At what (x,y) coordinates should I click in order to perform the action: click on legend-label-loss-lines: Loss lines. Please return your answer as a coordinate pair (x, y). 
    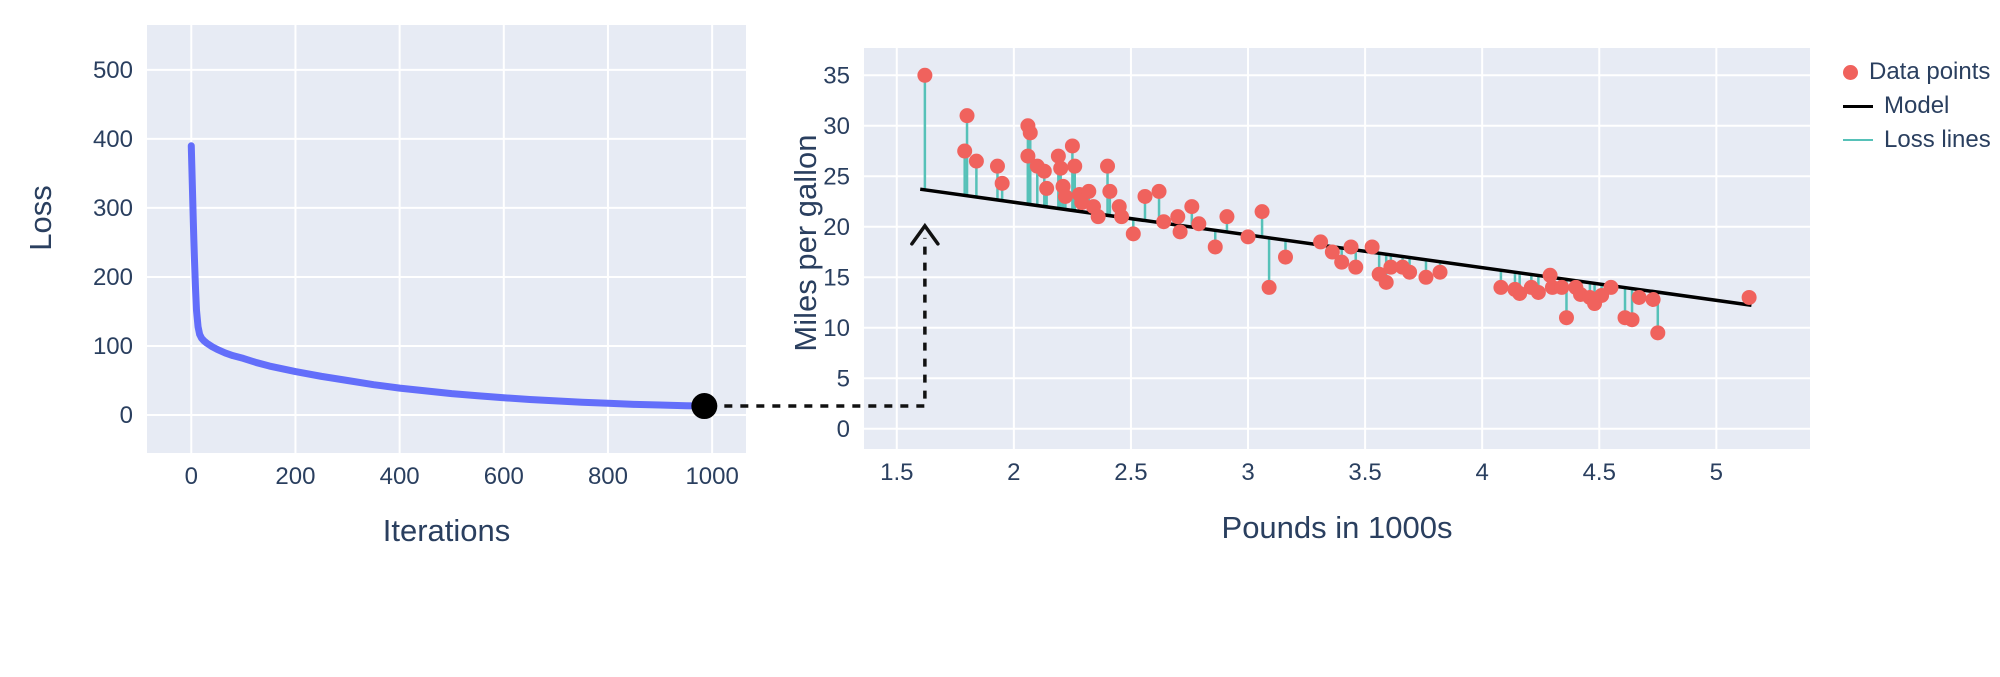
    Looking at the image, I should click on (1937, 139).